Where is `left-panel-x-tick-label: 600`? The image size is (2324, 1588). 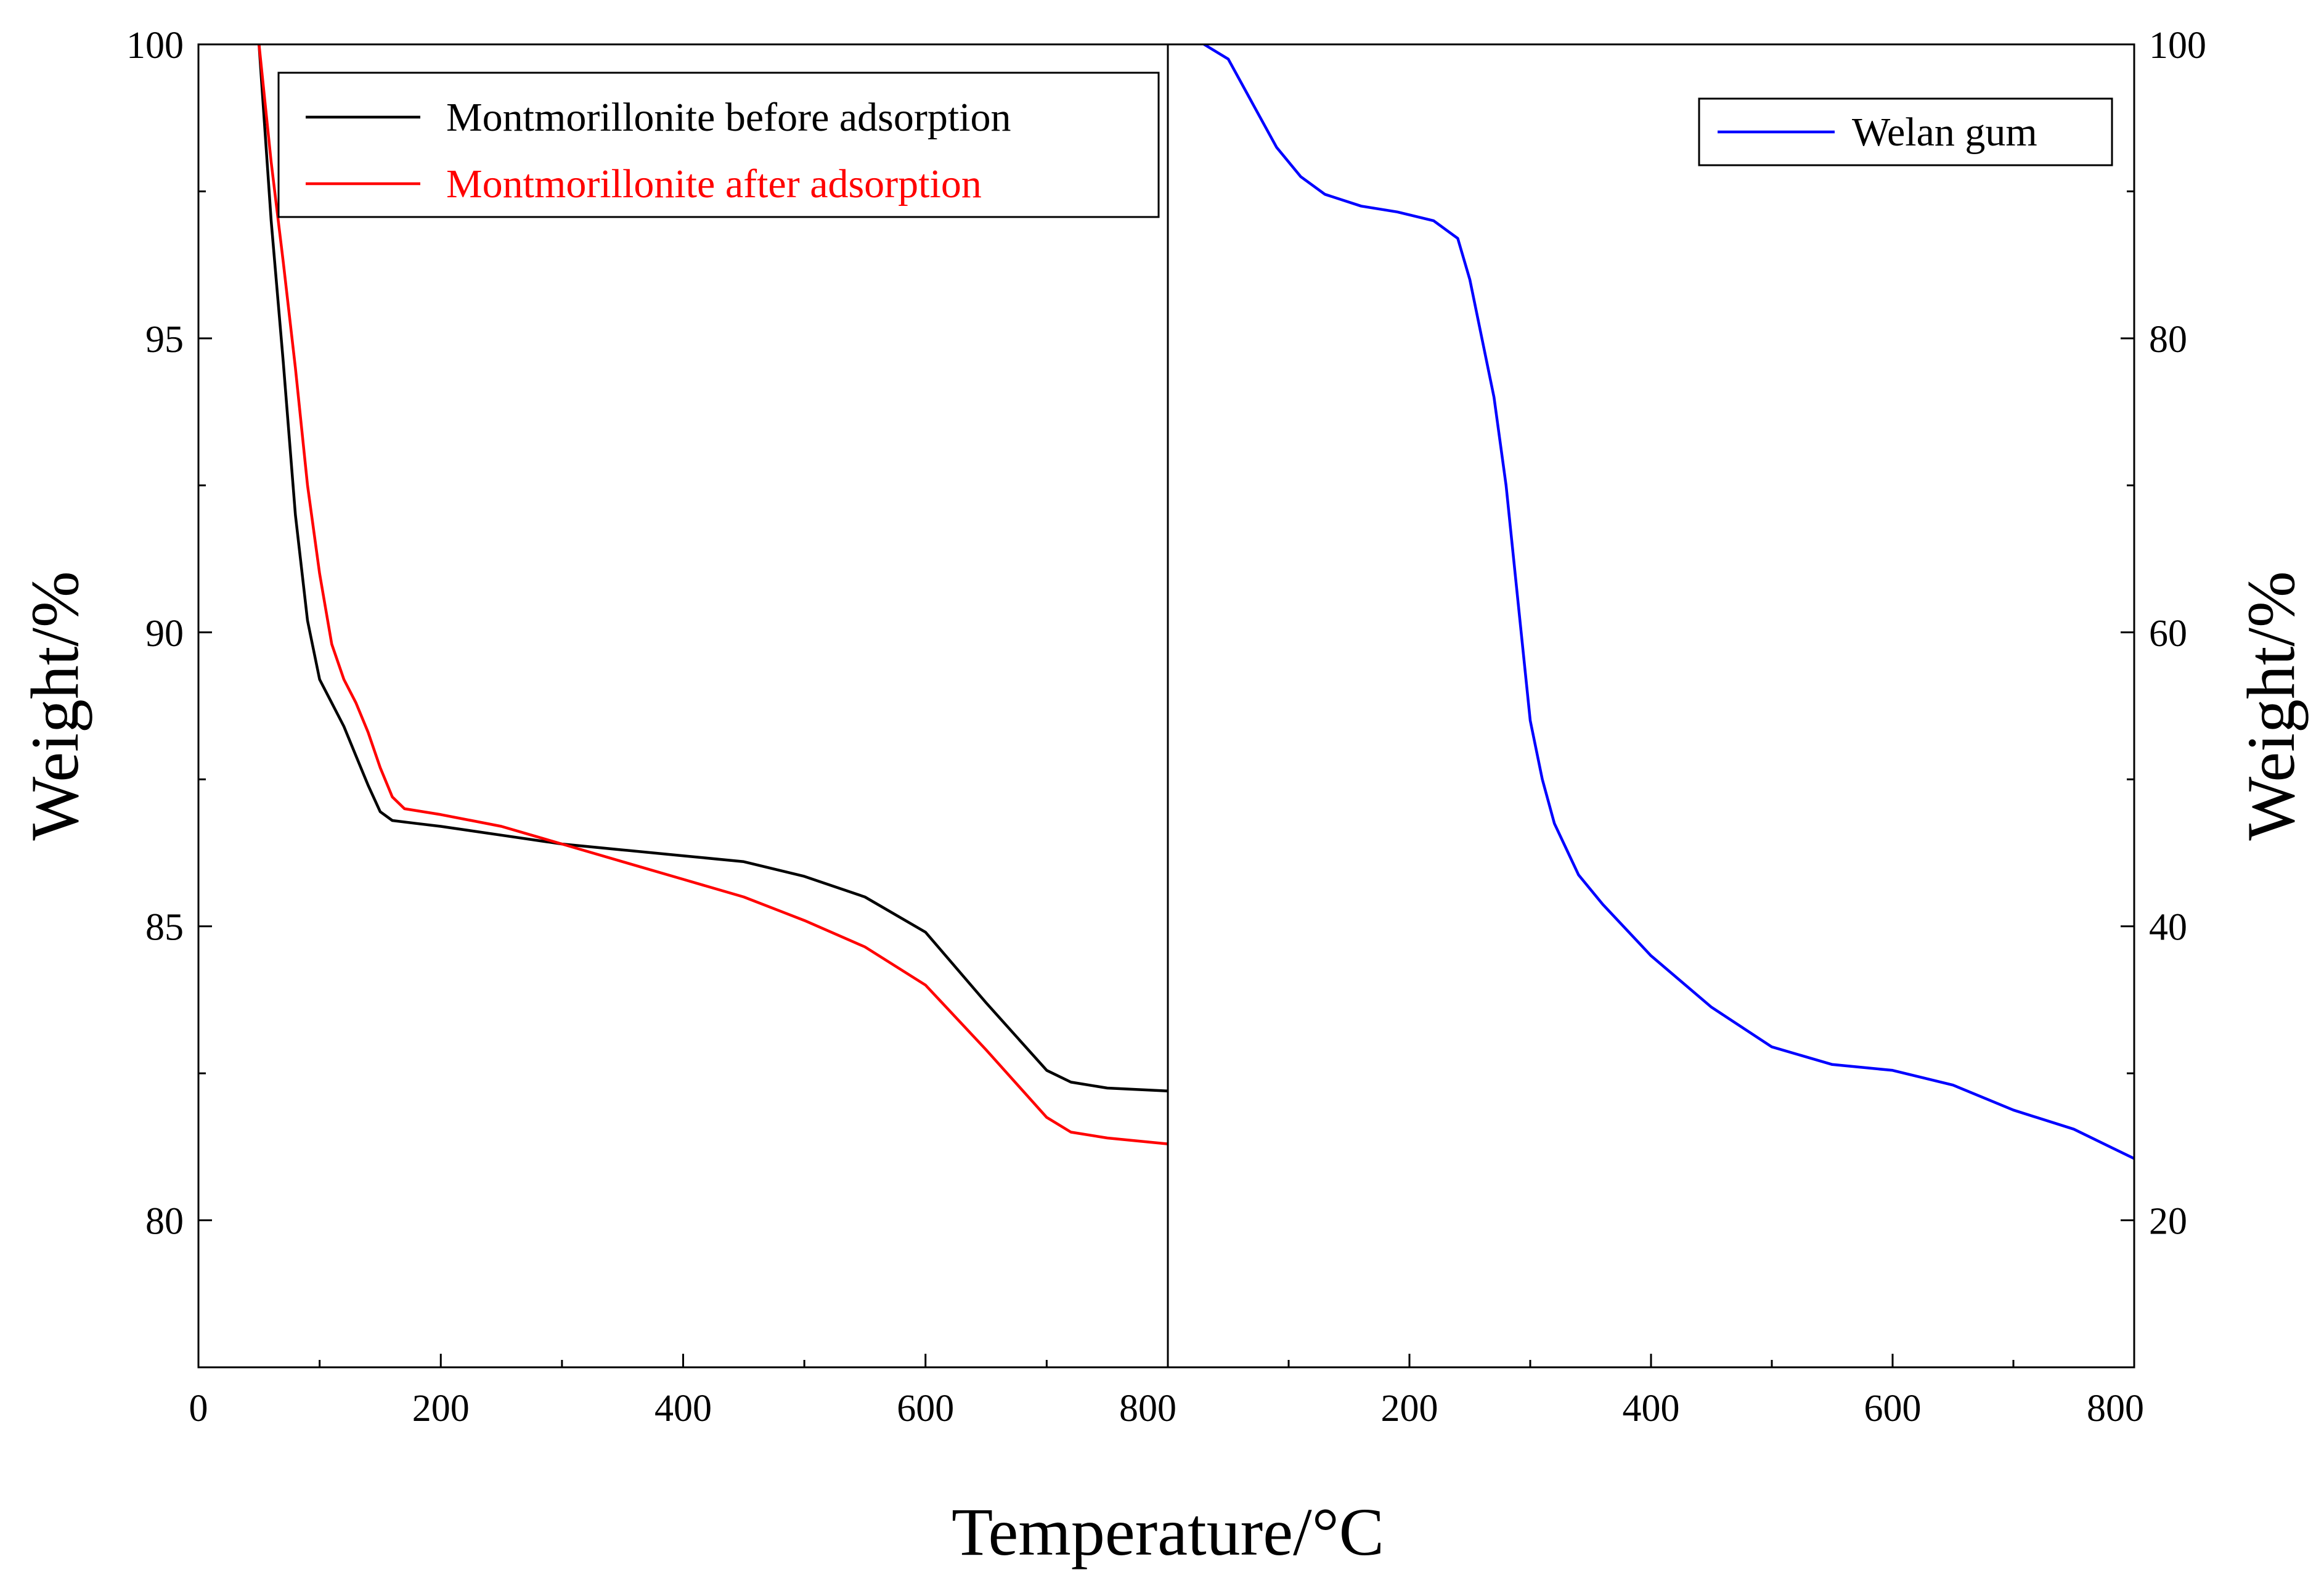
left-panel-x-tick-label: 600 is located at coordinates (925, 1409).